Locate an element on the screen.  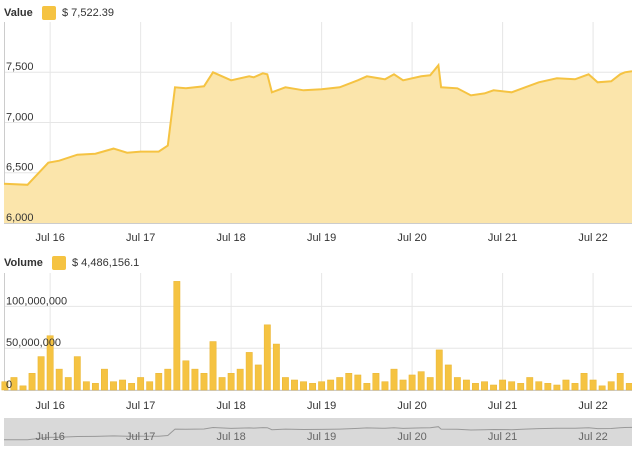
y-tick-label: 7,500 is located at coordinates (20, 67).